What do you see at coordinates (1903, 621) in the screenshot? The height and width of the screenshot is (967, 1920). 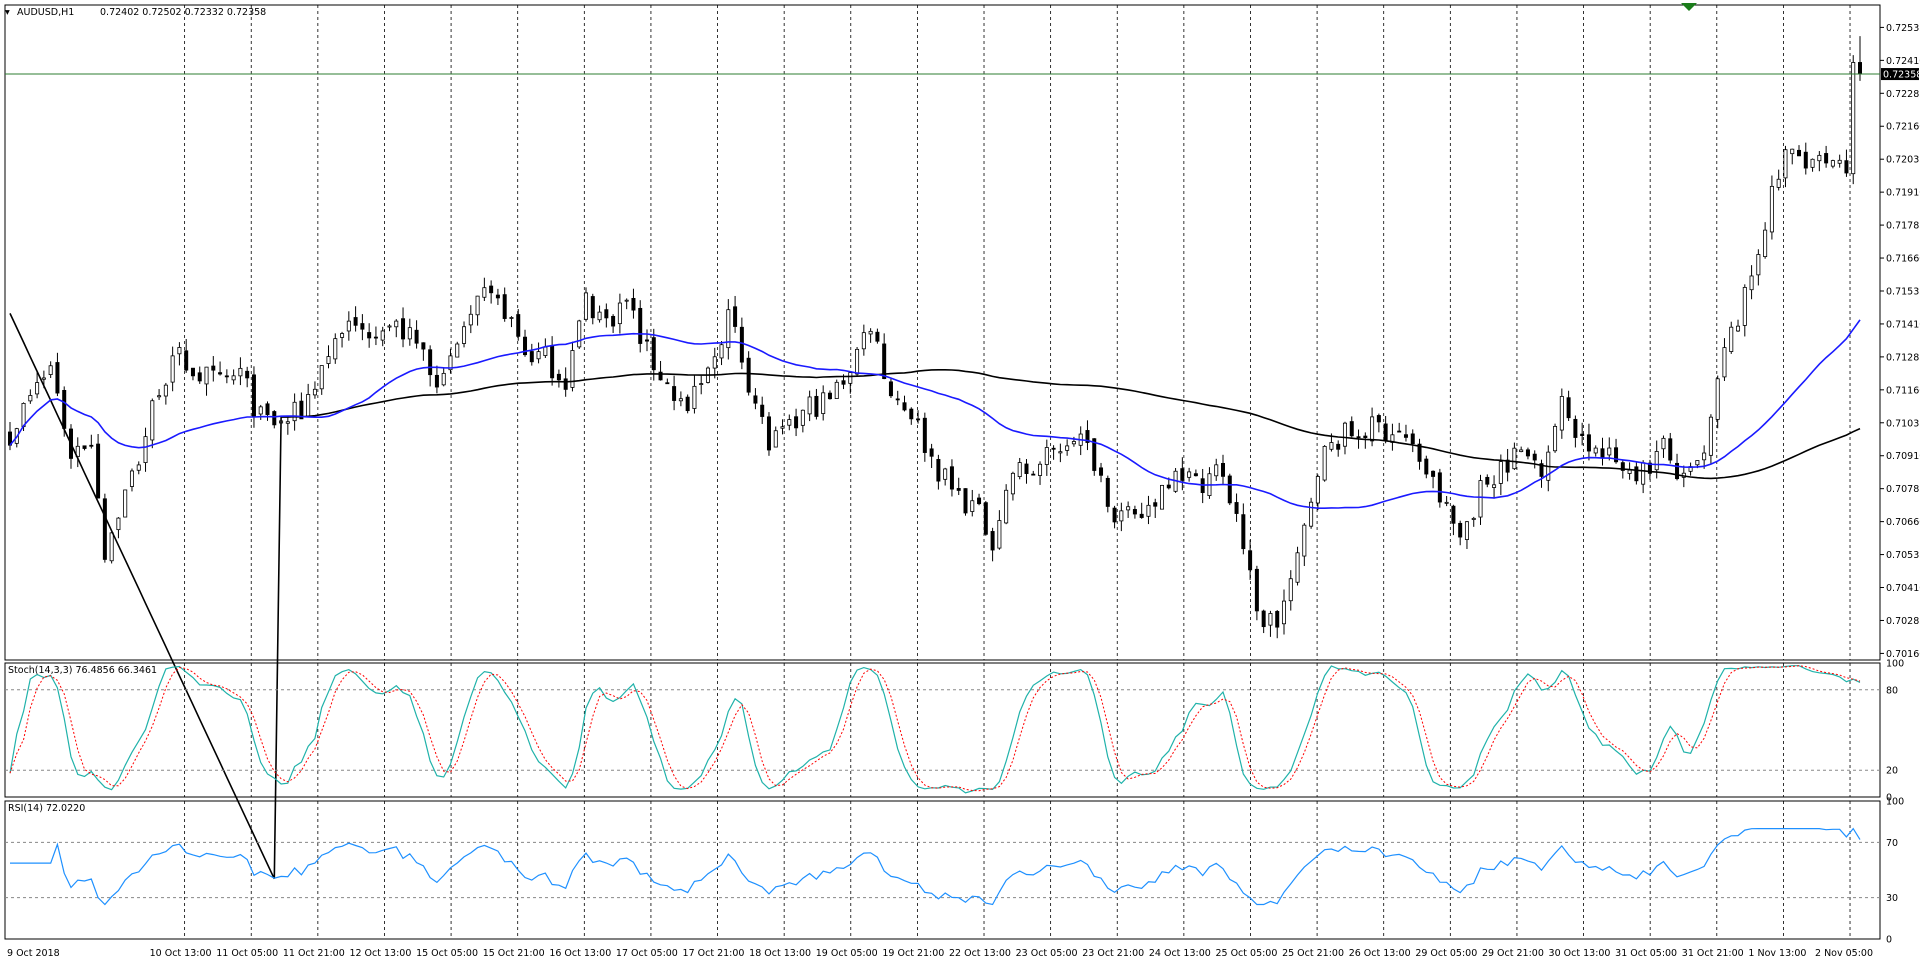 I see `price-tick-label: 0.70285` at bounding box center [1903, 621].